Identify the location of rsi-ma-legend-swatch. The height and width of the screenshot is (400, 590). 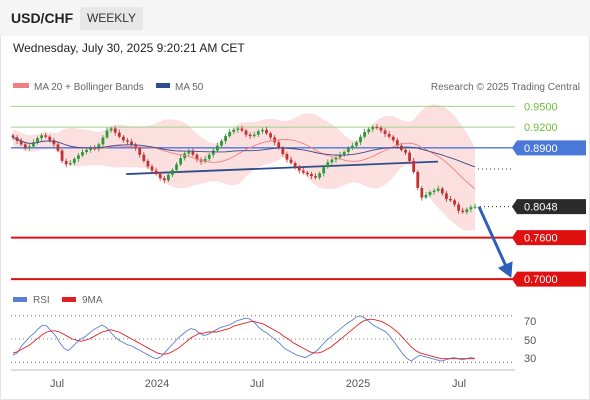
(69, 299).